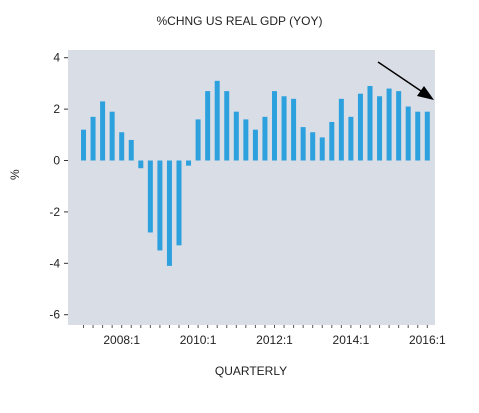 This screenshot has height=413, width=479. Describe the element at coordinates (198, 340) in the screenshot. I see `x-tick-label: 2010:1` at that location.